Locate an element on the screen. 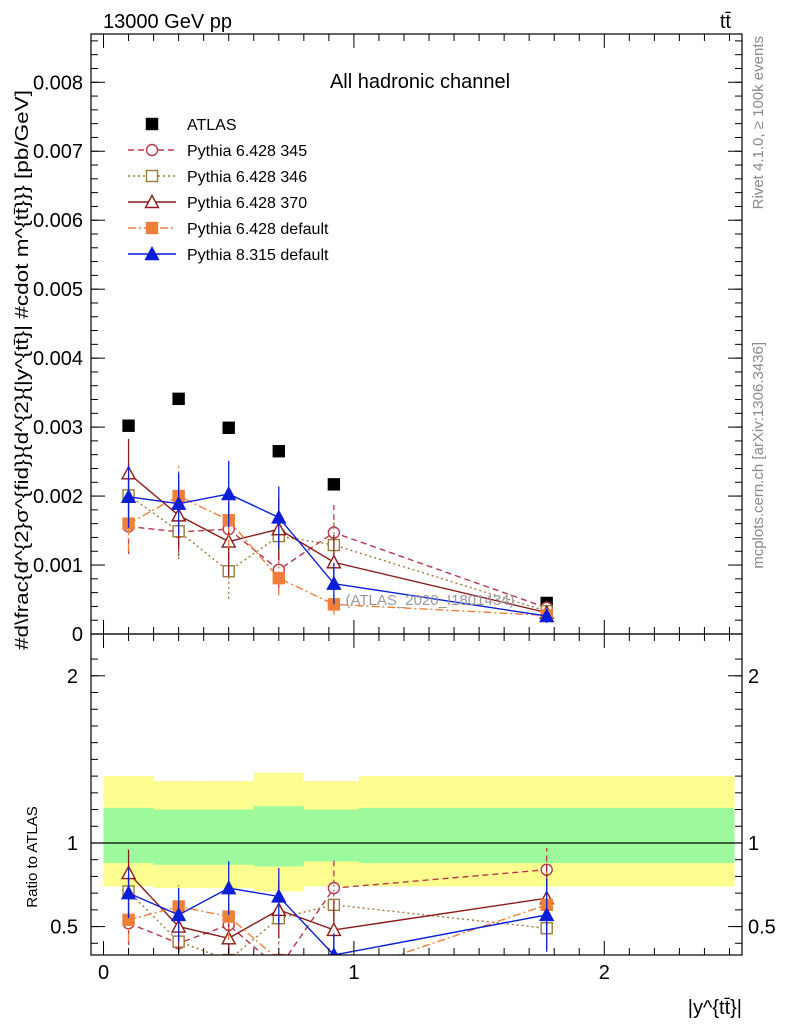 The width and height of the screenshot is (786, 1024). ratio-y-tick-label-right: 1 is located at coordinates (753, 844).